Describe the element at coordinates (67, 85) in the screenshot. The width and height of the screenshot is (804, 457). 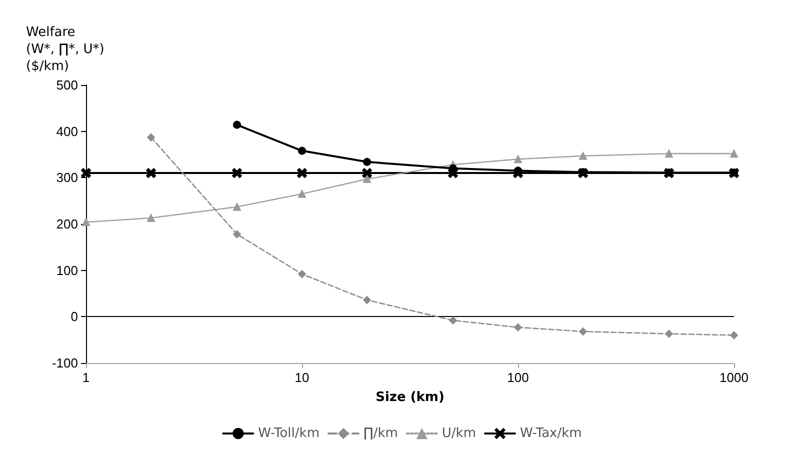
I see `y-tick-label: 500` at that location.